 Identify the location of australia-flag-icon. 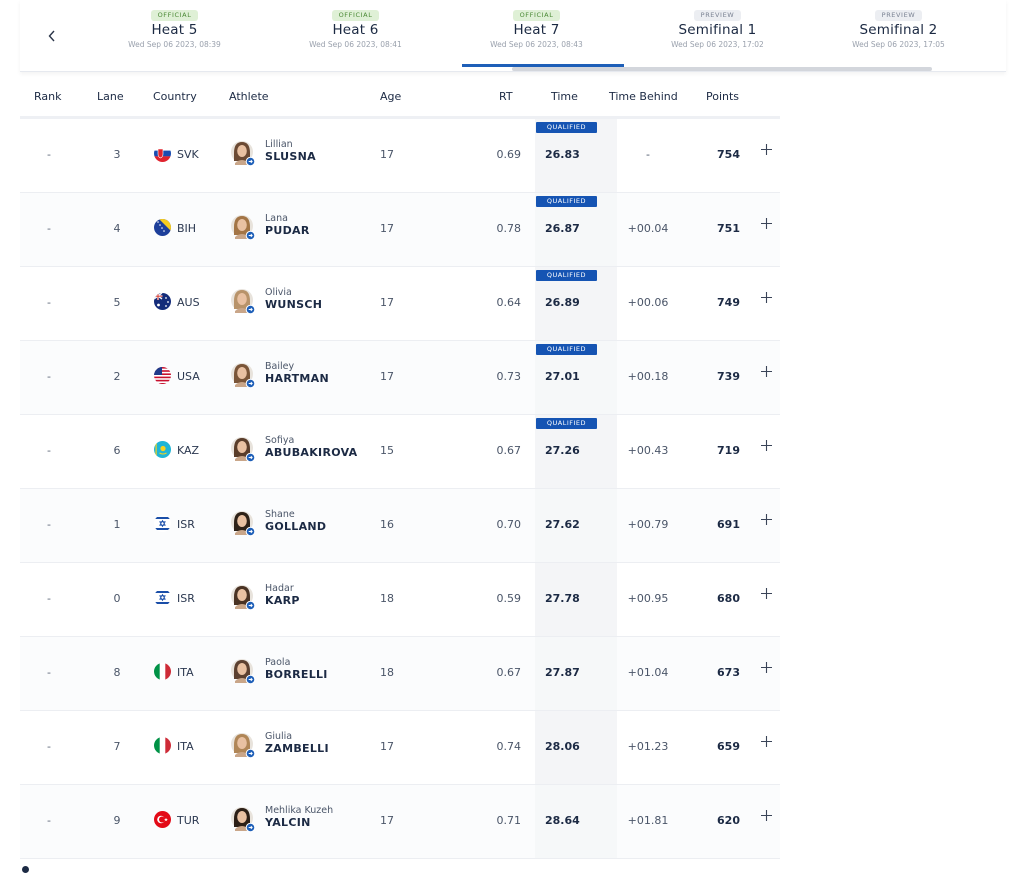
(162, 301).